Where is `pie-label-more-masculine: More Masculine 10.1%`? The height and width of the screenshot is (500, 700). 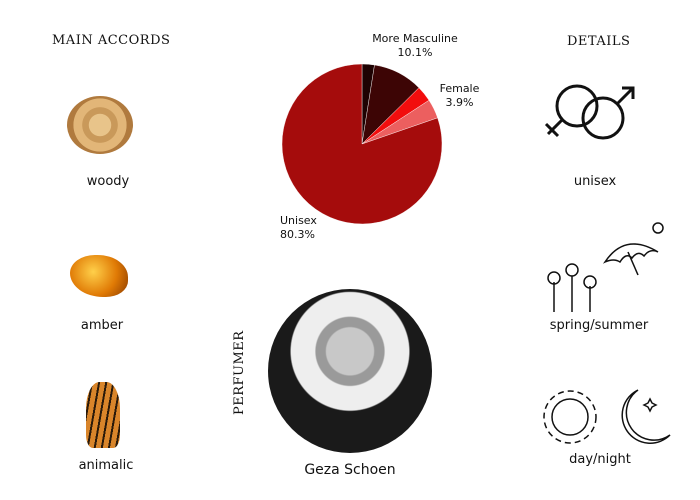 pie-label-more-masculine: More Masculine 10.1% is located at coordinates (415, 46).